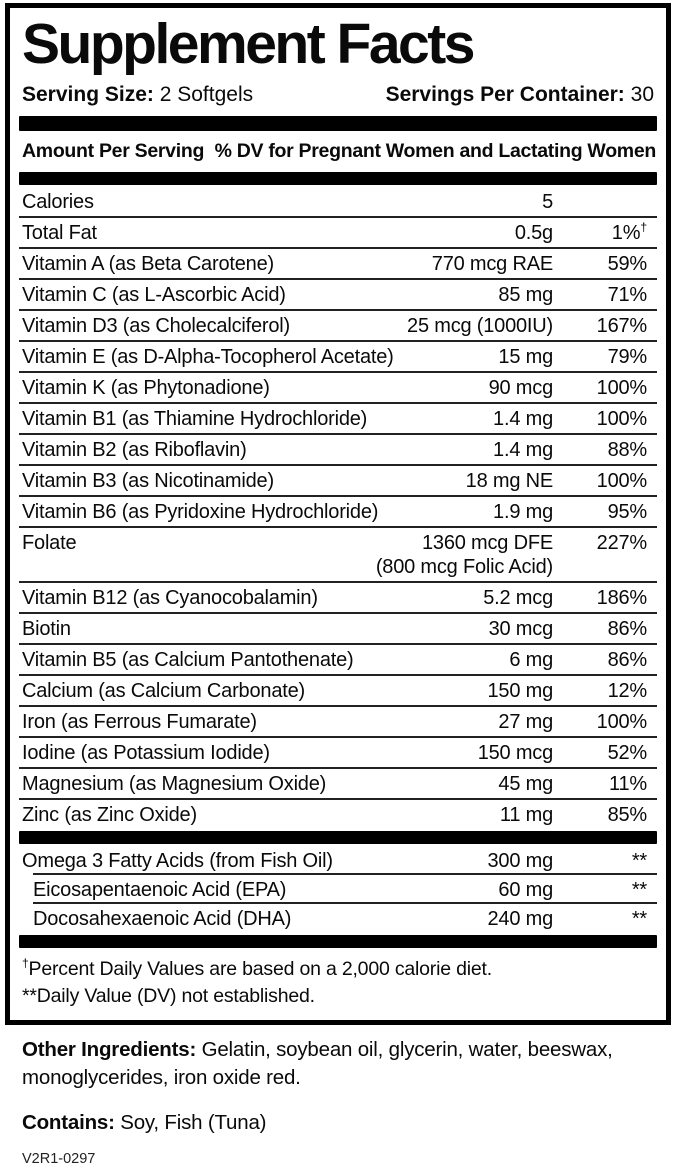  Describe the element at coordinates (146, 387) in the screenshot. I see `nutrient-name: Vitamin K (as Phytonadione)` at that location.